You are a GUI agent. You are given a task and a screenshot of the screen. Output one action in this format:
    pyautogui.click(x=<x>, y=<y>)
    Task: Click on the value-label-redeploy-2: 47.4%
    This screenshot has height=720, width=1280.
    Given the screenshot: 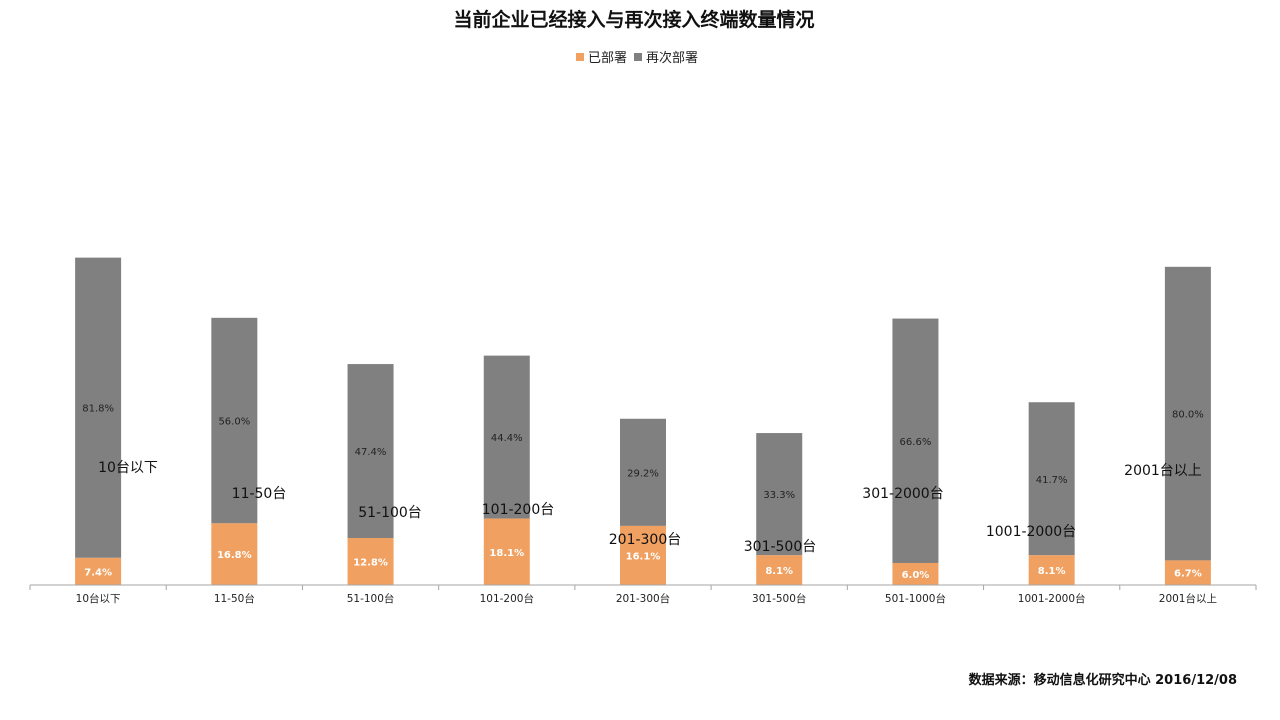 What is the action you would take?
    pyautogui.click(x=371, y=452)
    